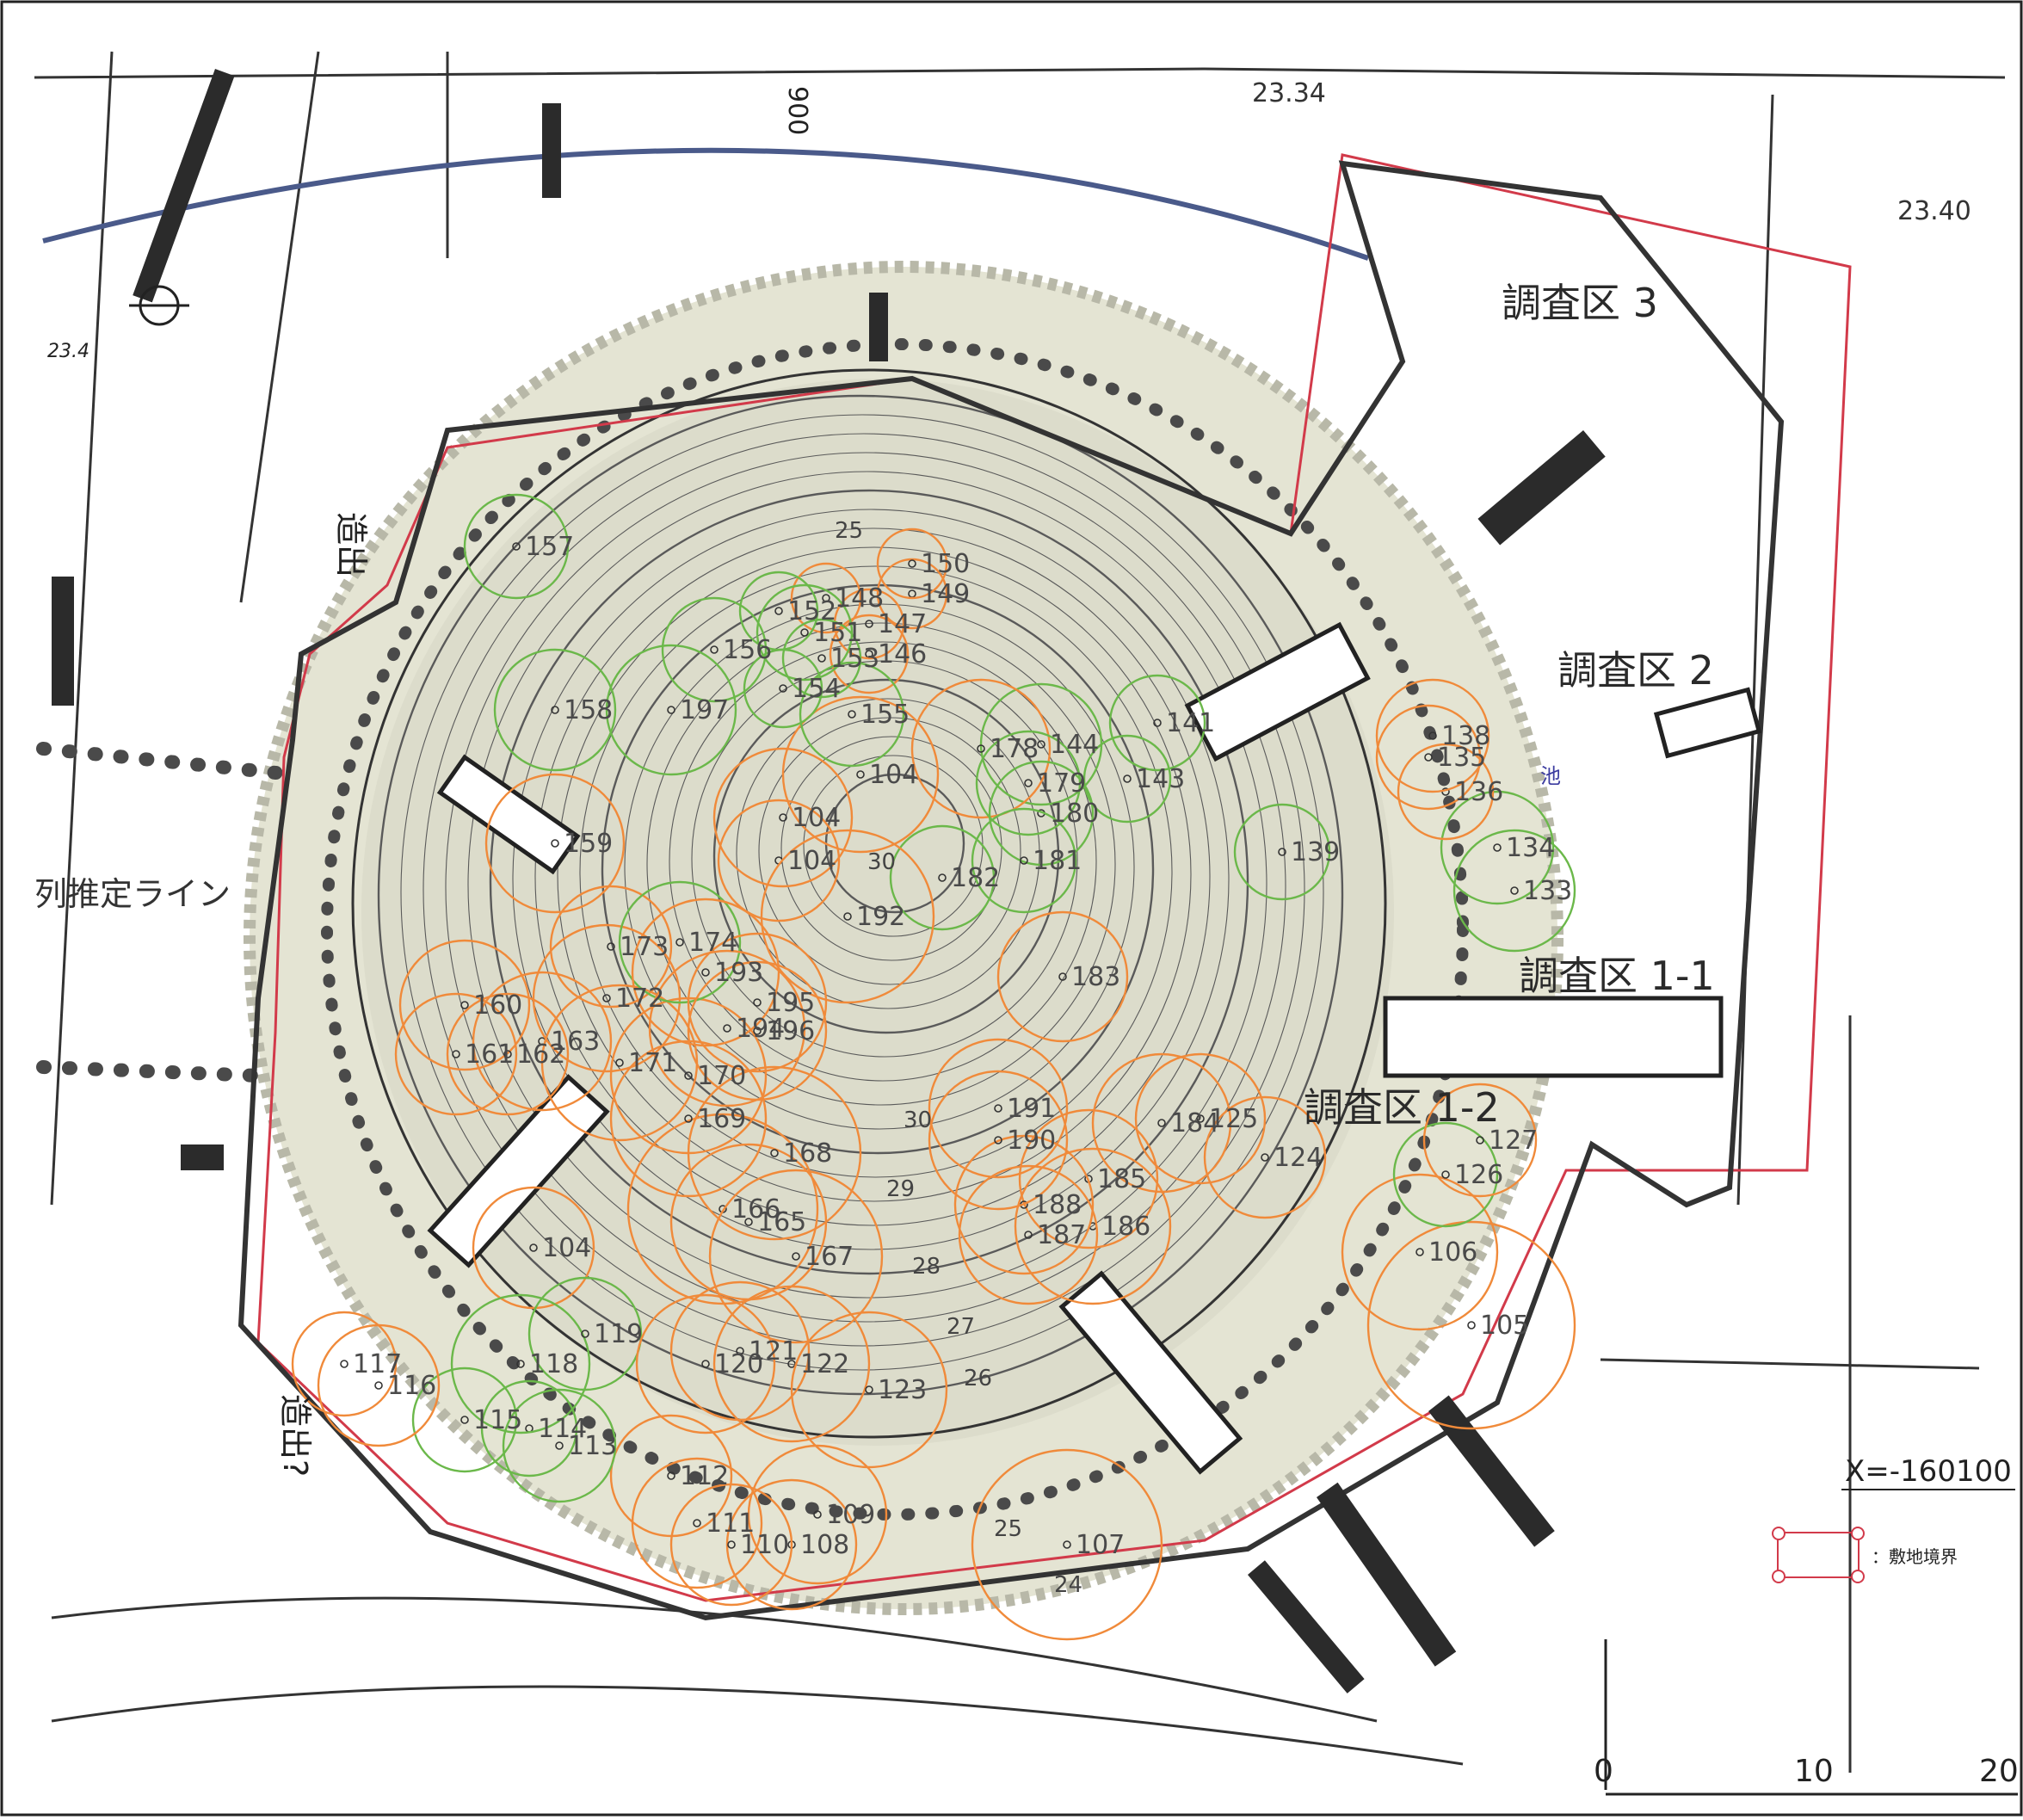 The width and height of the screenshot is (2023, 1820). I want to click on survey-point-label: 156, so click(747, 650).